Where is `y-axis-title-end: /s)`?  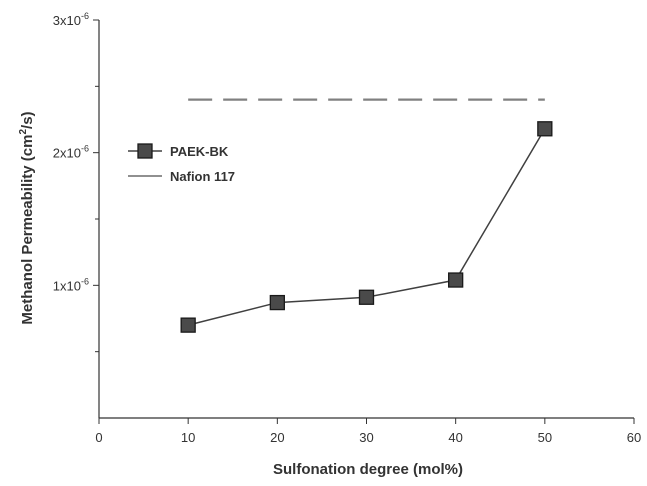 y-axis-title-end: /s) is located at coordinates (27, 120).